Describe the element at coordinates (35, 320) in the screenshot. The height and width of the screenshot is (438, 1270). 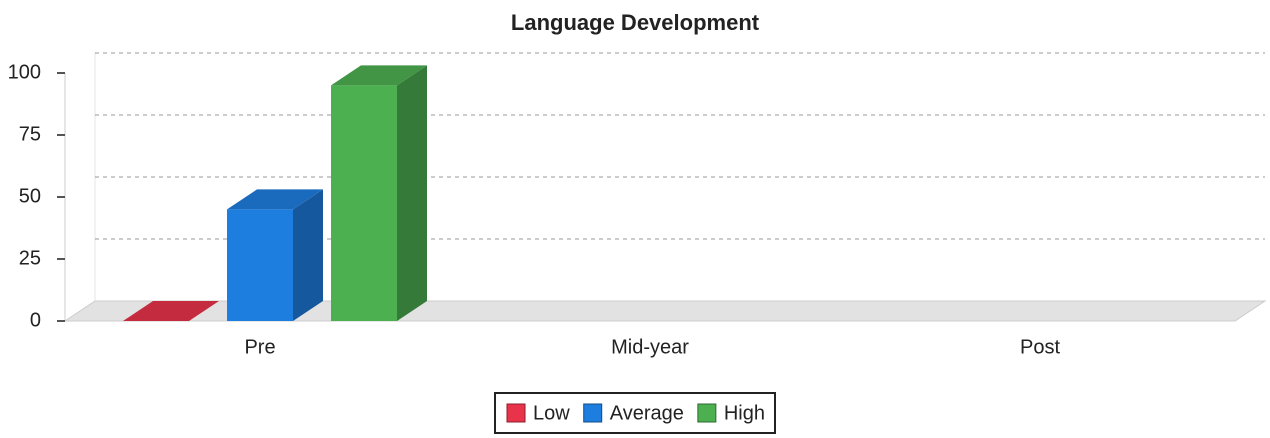
I see `y-tick-label: 0` at that location.